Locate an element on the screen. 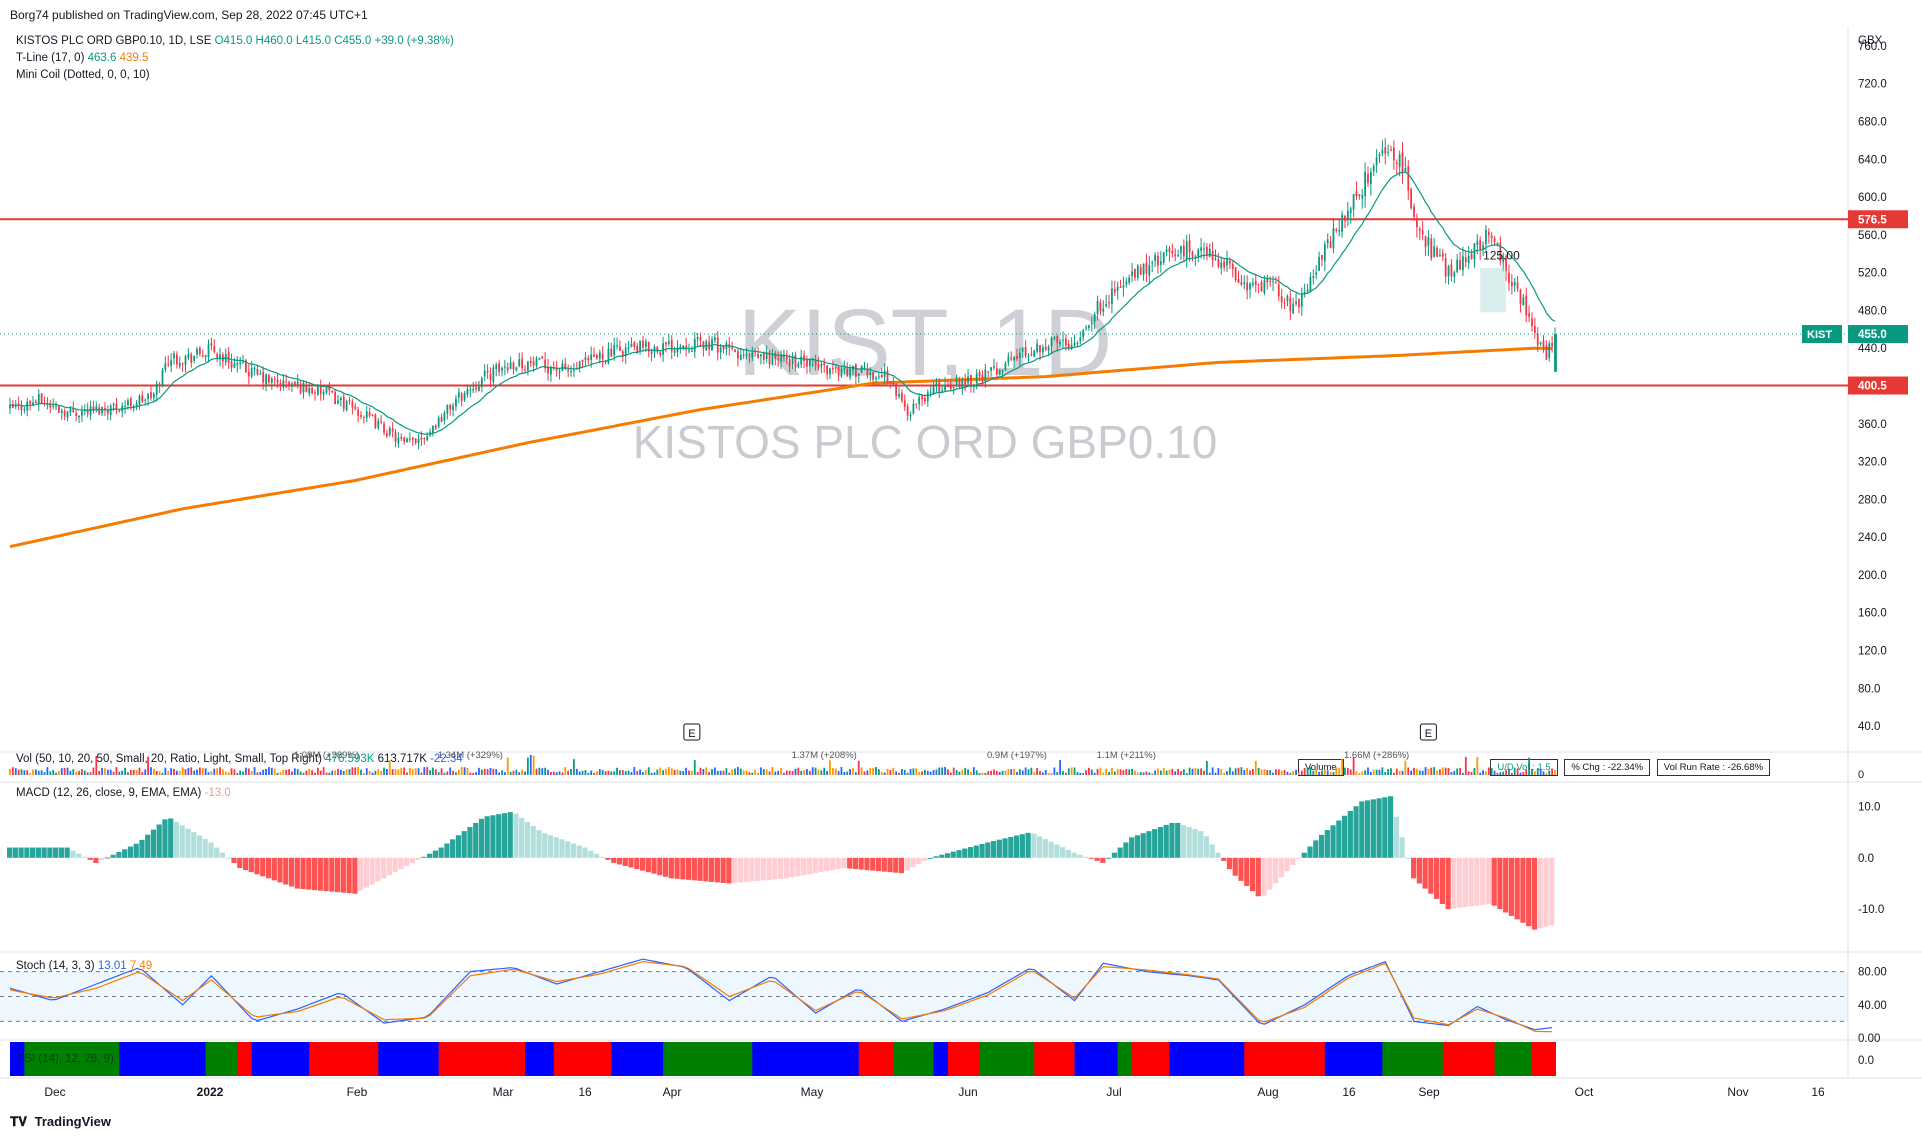 This screenshot has height=1138, width=1922. stoch-k-value: 13.01 is located at coordinates (112, 966).